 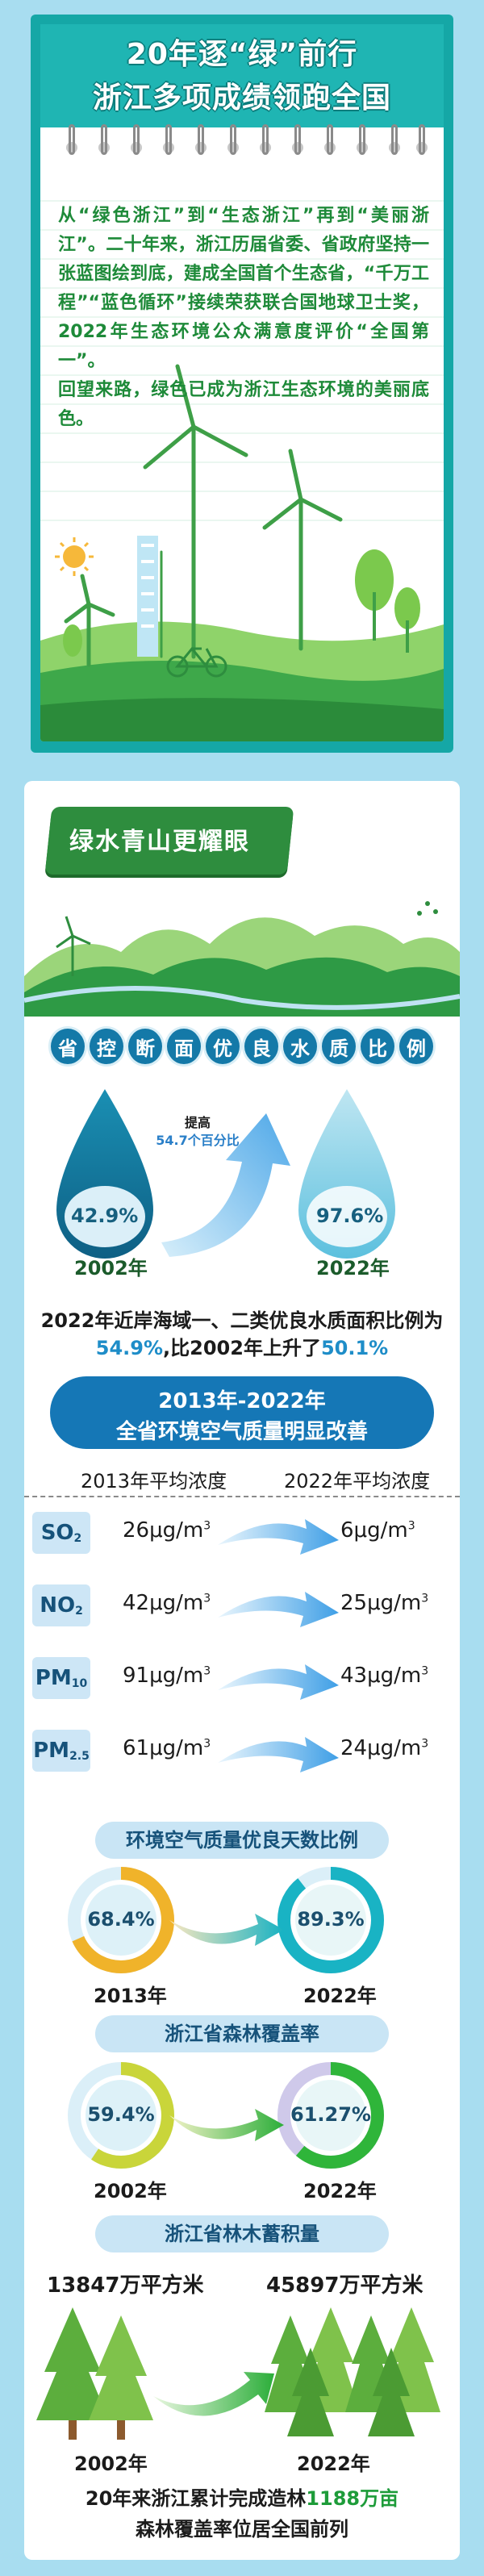 I want to click on title-char-circle: 省, so click(x=68, y=1046).